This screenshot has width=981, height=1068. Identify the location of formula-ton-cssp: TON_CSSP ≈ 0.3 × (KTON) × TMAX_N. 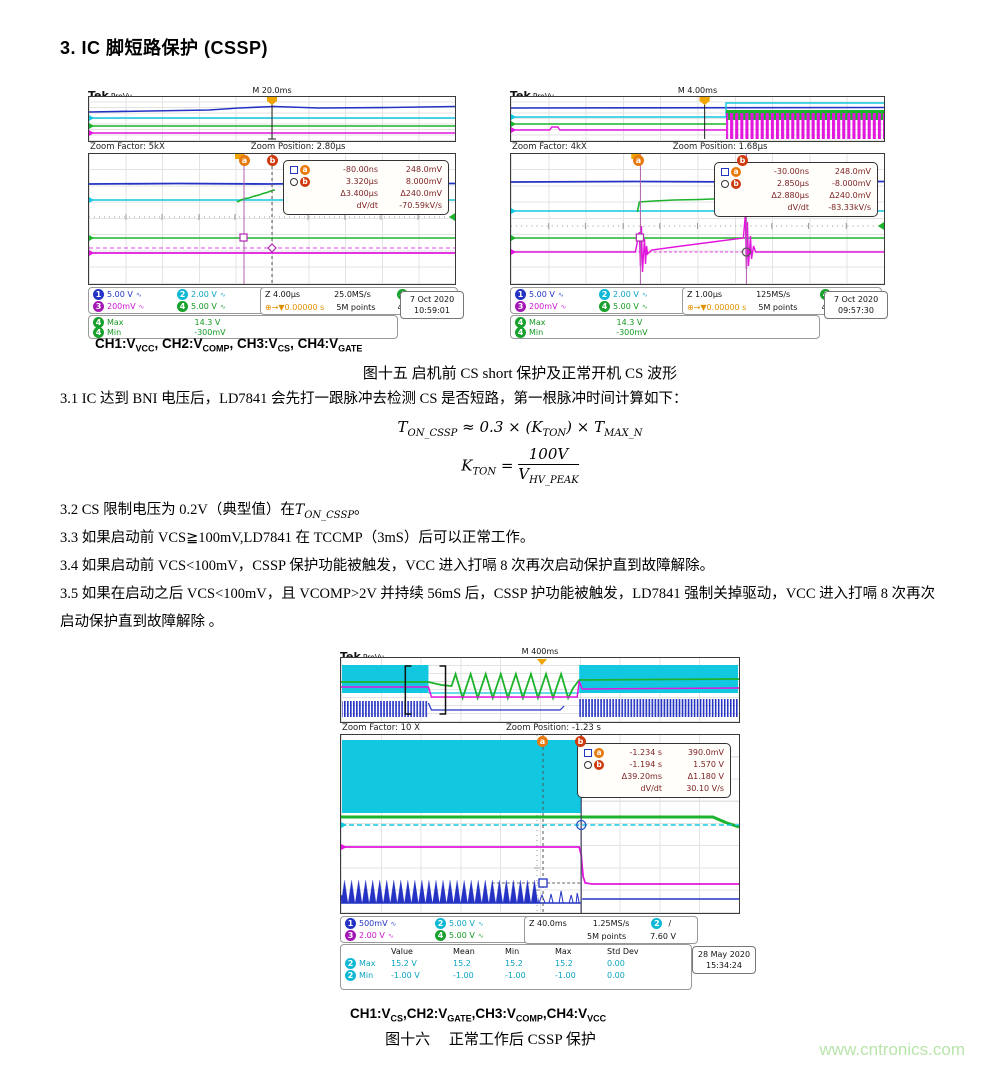
(520, 428).